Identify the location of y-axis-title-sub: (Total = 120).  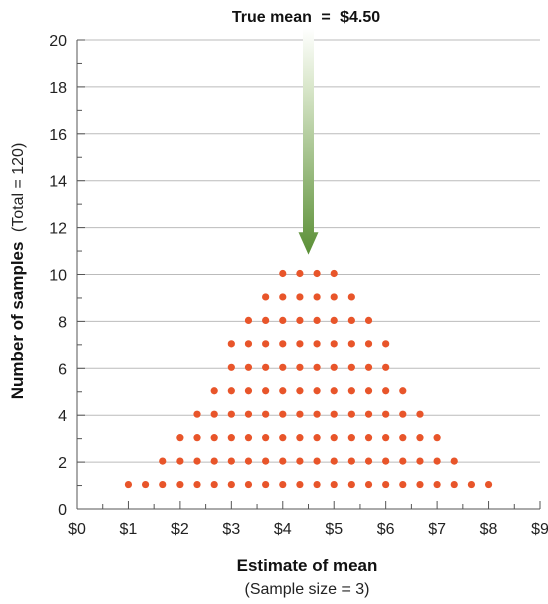
(18, 187).